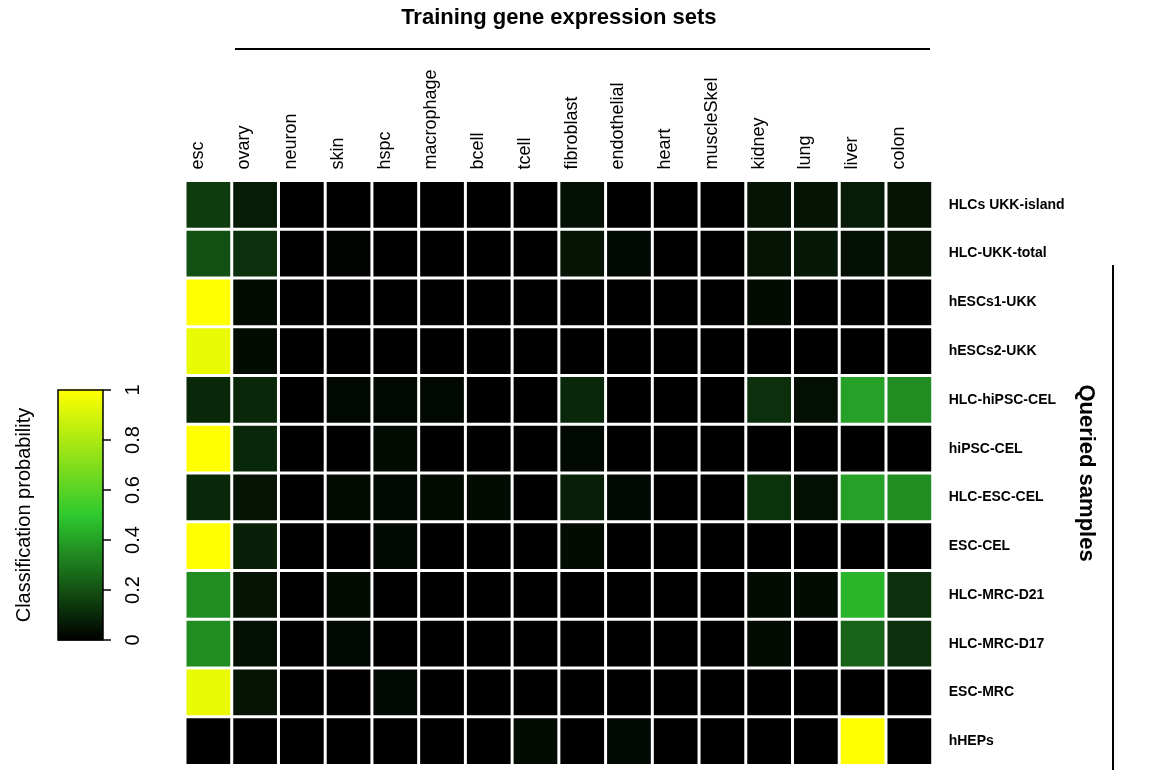 Image resolution: width=1164 pixels, height=782 pixels. Describe the element at coordinates (196, 155) in the screenshot. I see `x-tick-label: esc` at that location.